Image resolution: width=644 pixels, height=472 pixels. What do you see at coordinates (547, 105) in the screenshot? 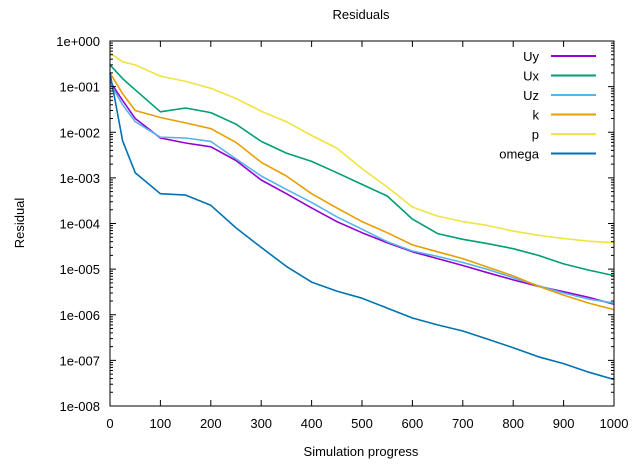
I see `legend: Uy Ux Uz kp omega` at bounding box center [547, 105].